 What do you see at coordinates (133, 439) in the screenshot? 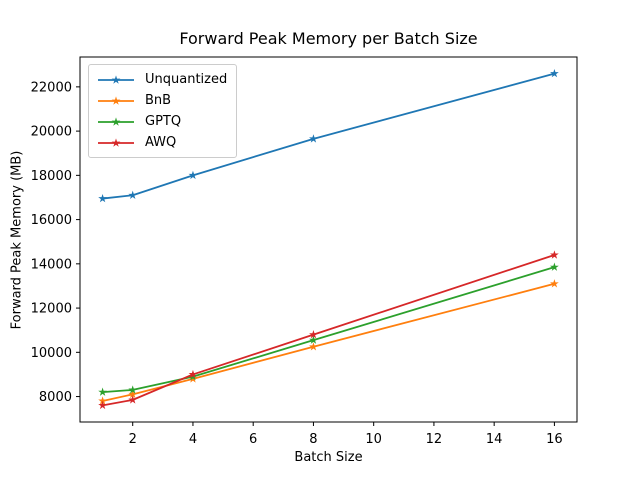
I see `x-tick-label-2: 2` at bounding box center [133, 439].